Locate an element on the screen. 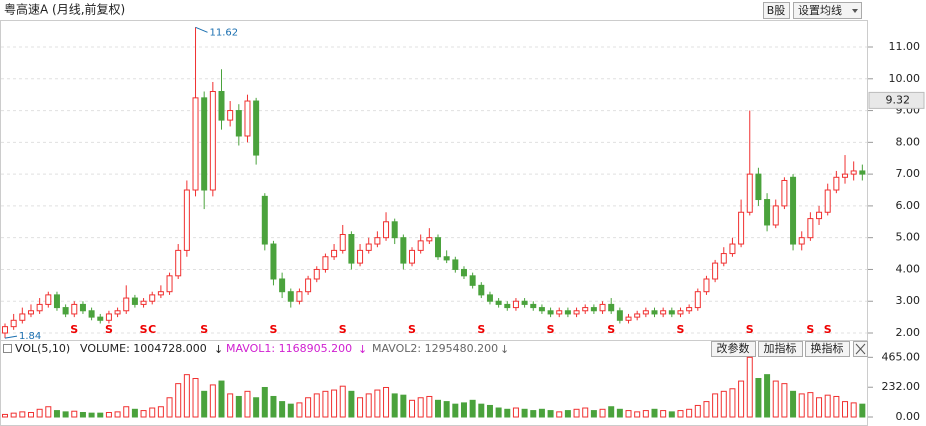 The height and width of the screenshot is (426, 926). y-tick-label: 8.00 is located at coordinates (908, 141).